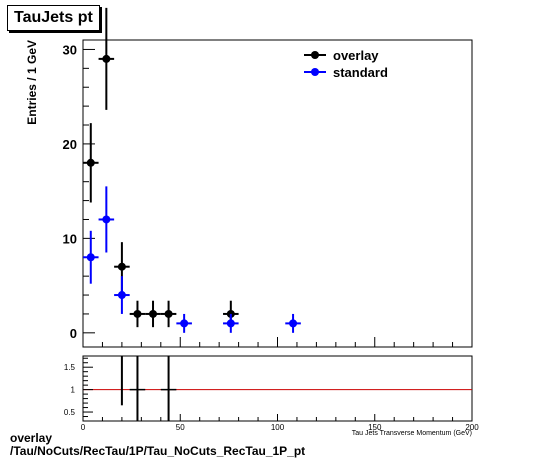 The image size is (546, 462). Describe the element at coordinates (31, 438) in the screenshot. I see `footer-line-1: overlay` at that location.